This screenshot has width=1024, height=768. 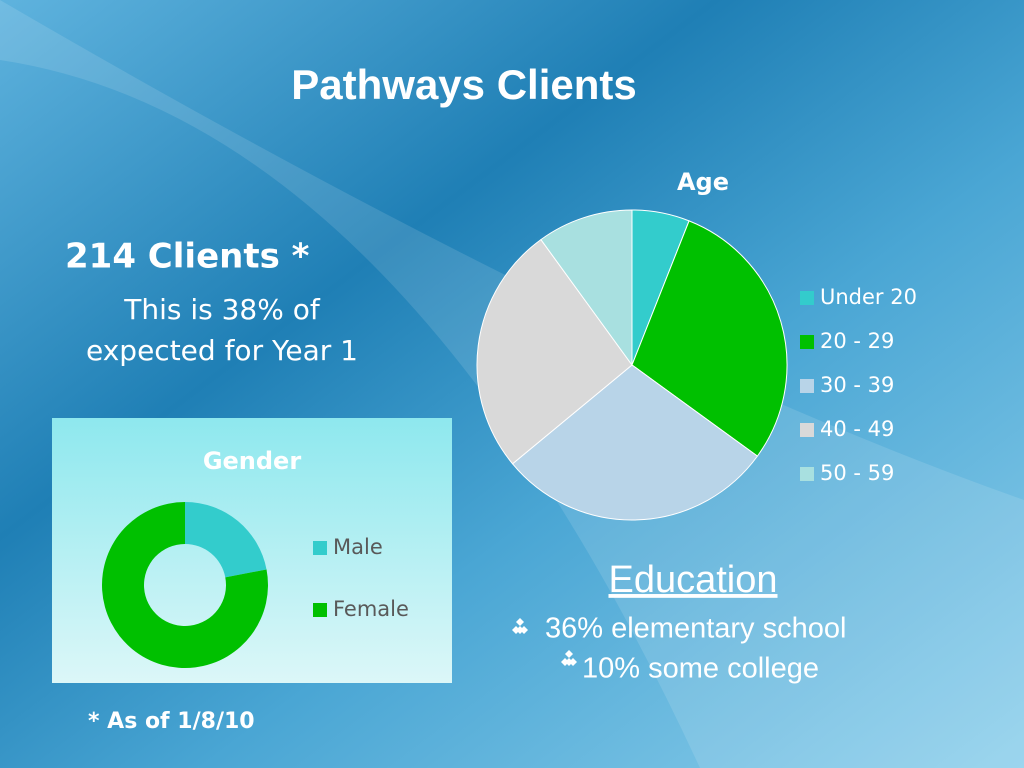 What do you see at coordinates (857, 429) in the screenshot?
I see `legend-label: 40 - 49` at bounding box center [857, 429].